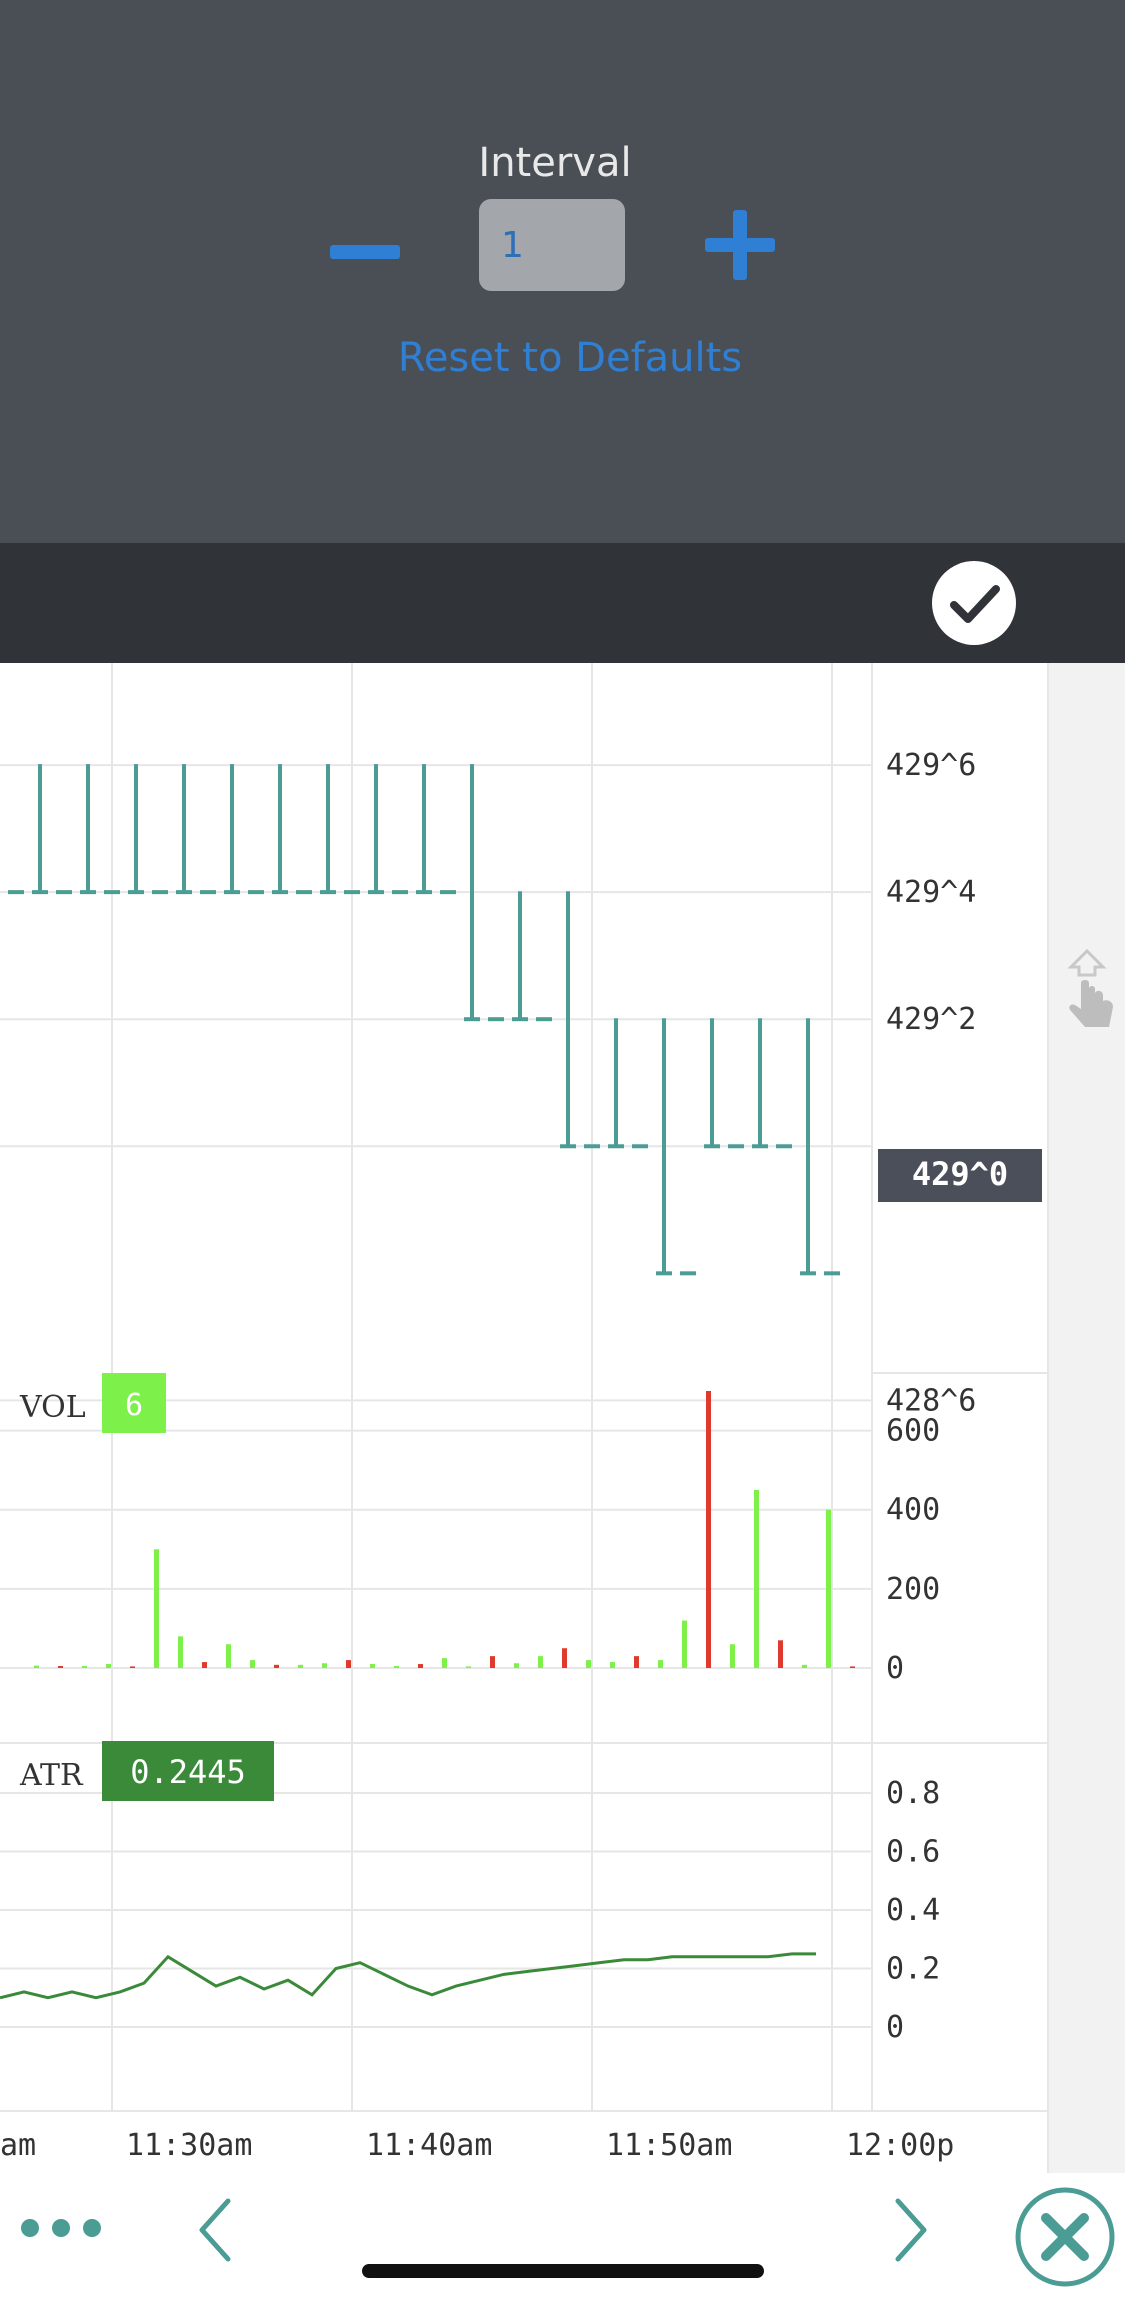 The width and height of the screenshot is (1125, 2304). Describe the element at coordinates (931, 1400) in the screenshot. I see `price-tick-label: 428^6` at that location.